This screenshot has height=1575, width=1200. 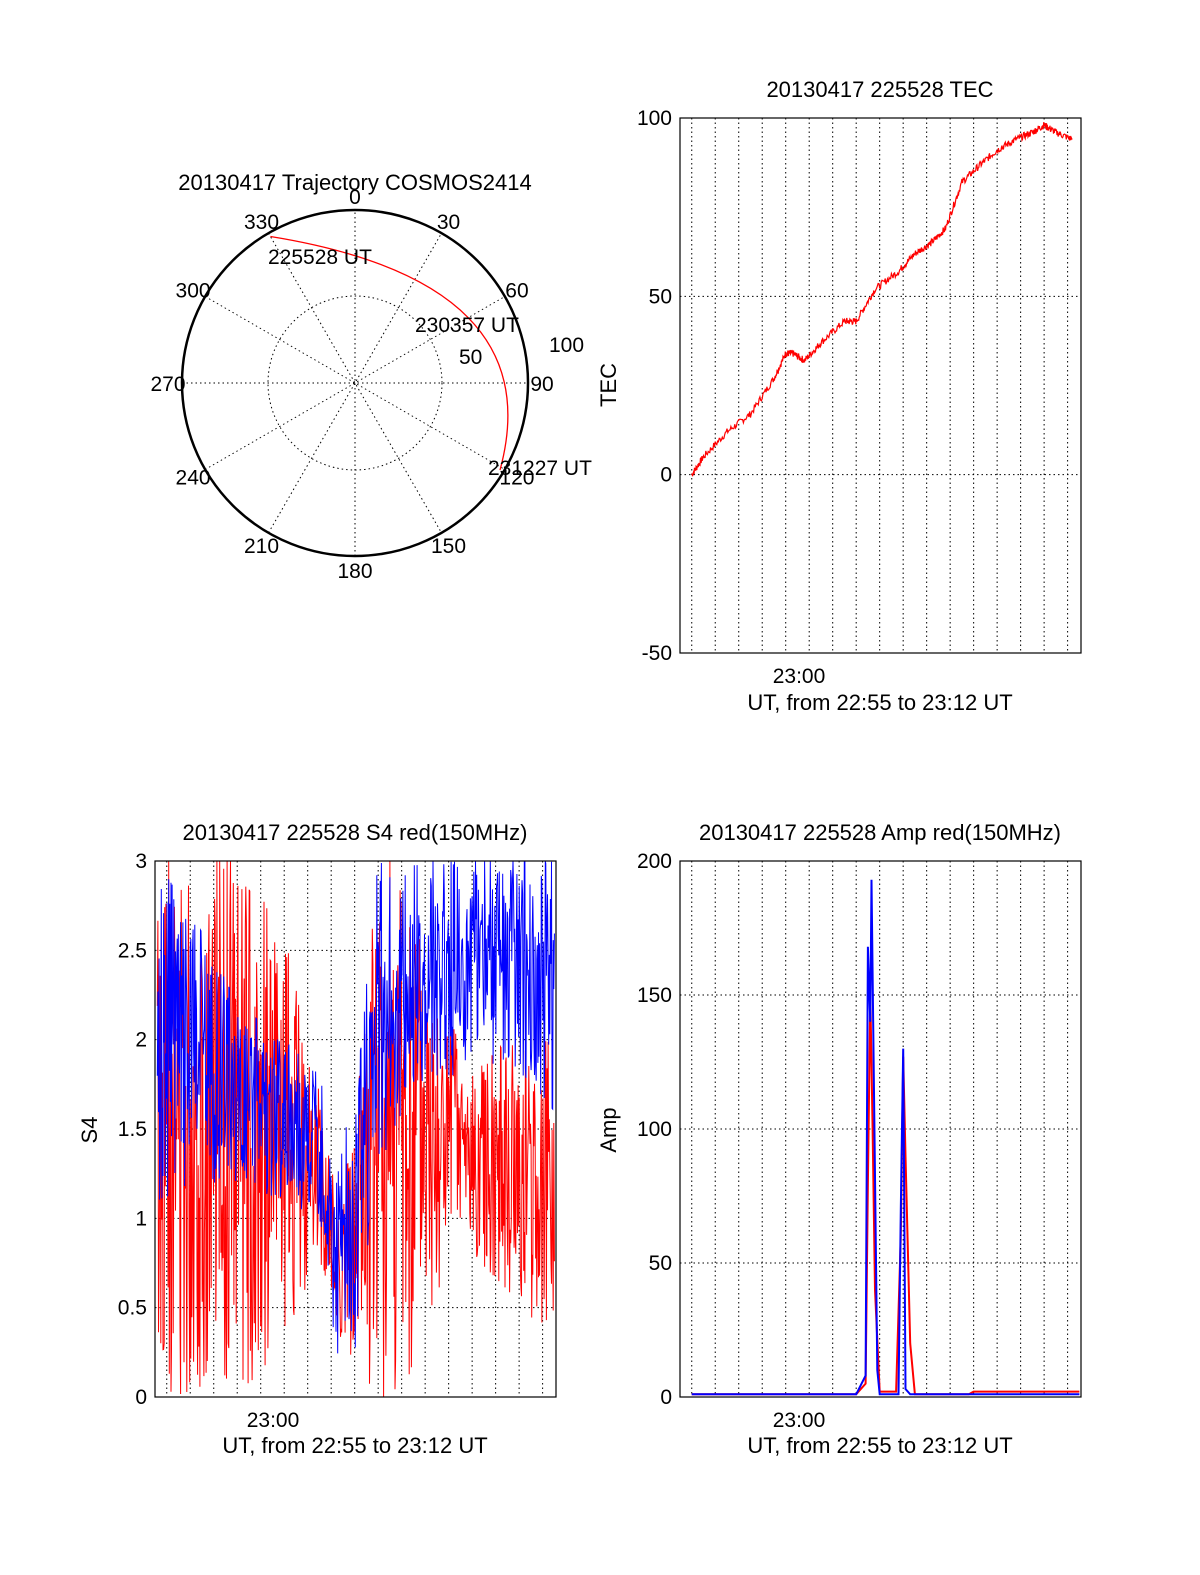 What do you see at coordinates (666, 1397) in the screenshot?
I see `amp-ytick-label: 0` at bounding box center [666, 1397].